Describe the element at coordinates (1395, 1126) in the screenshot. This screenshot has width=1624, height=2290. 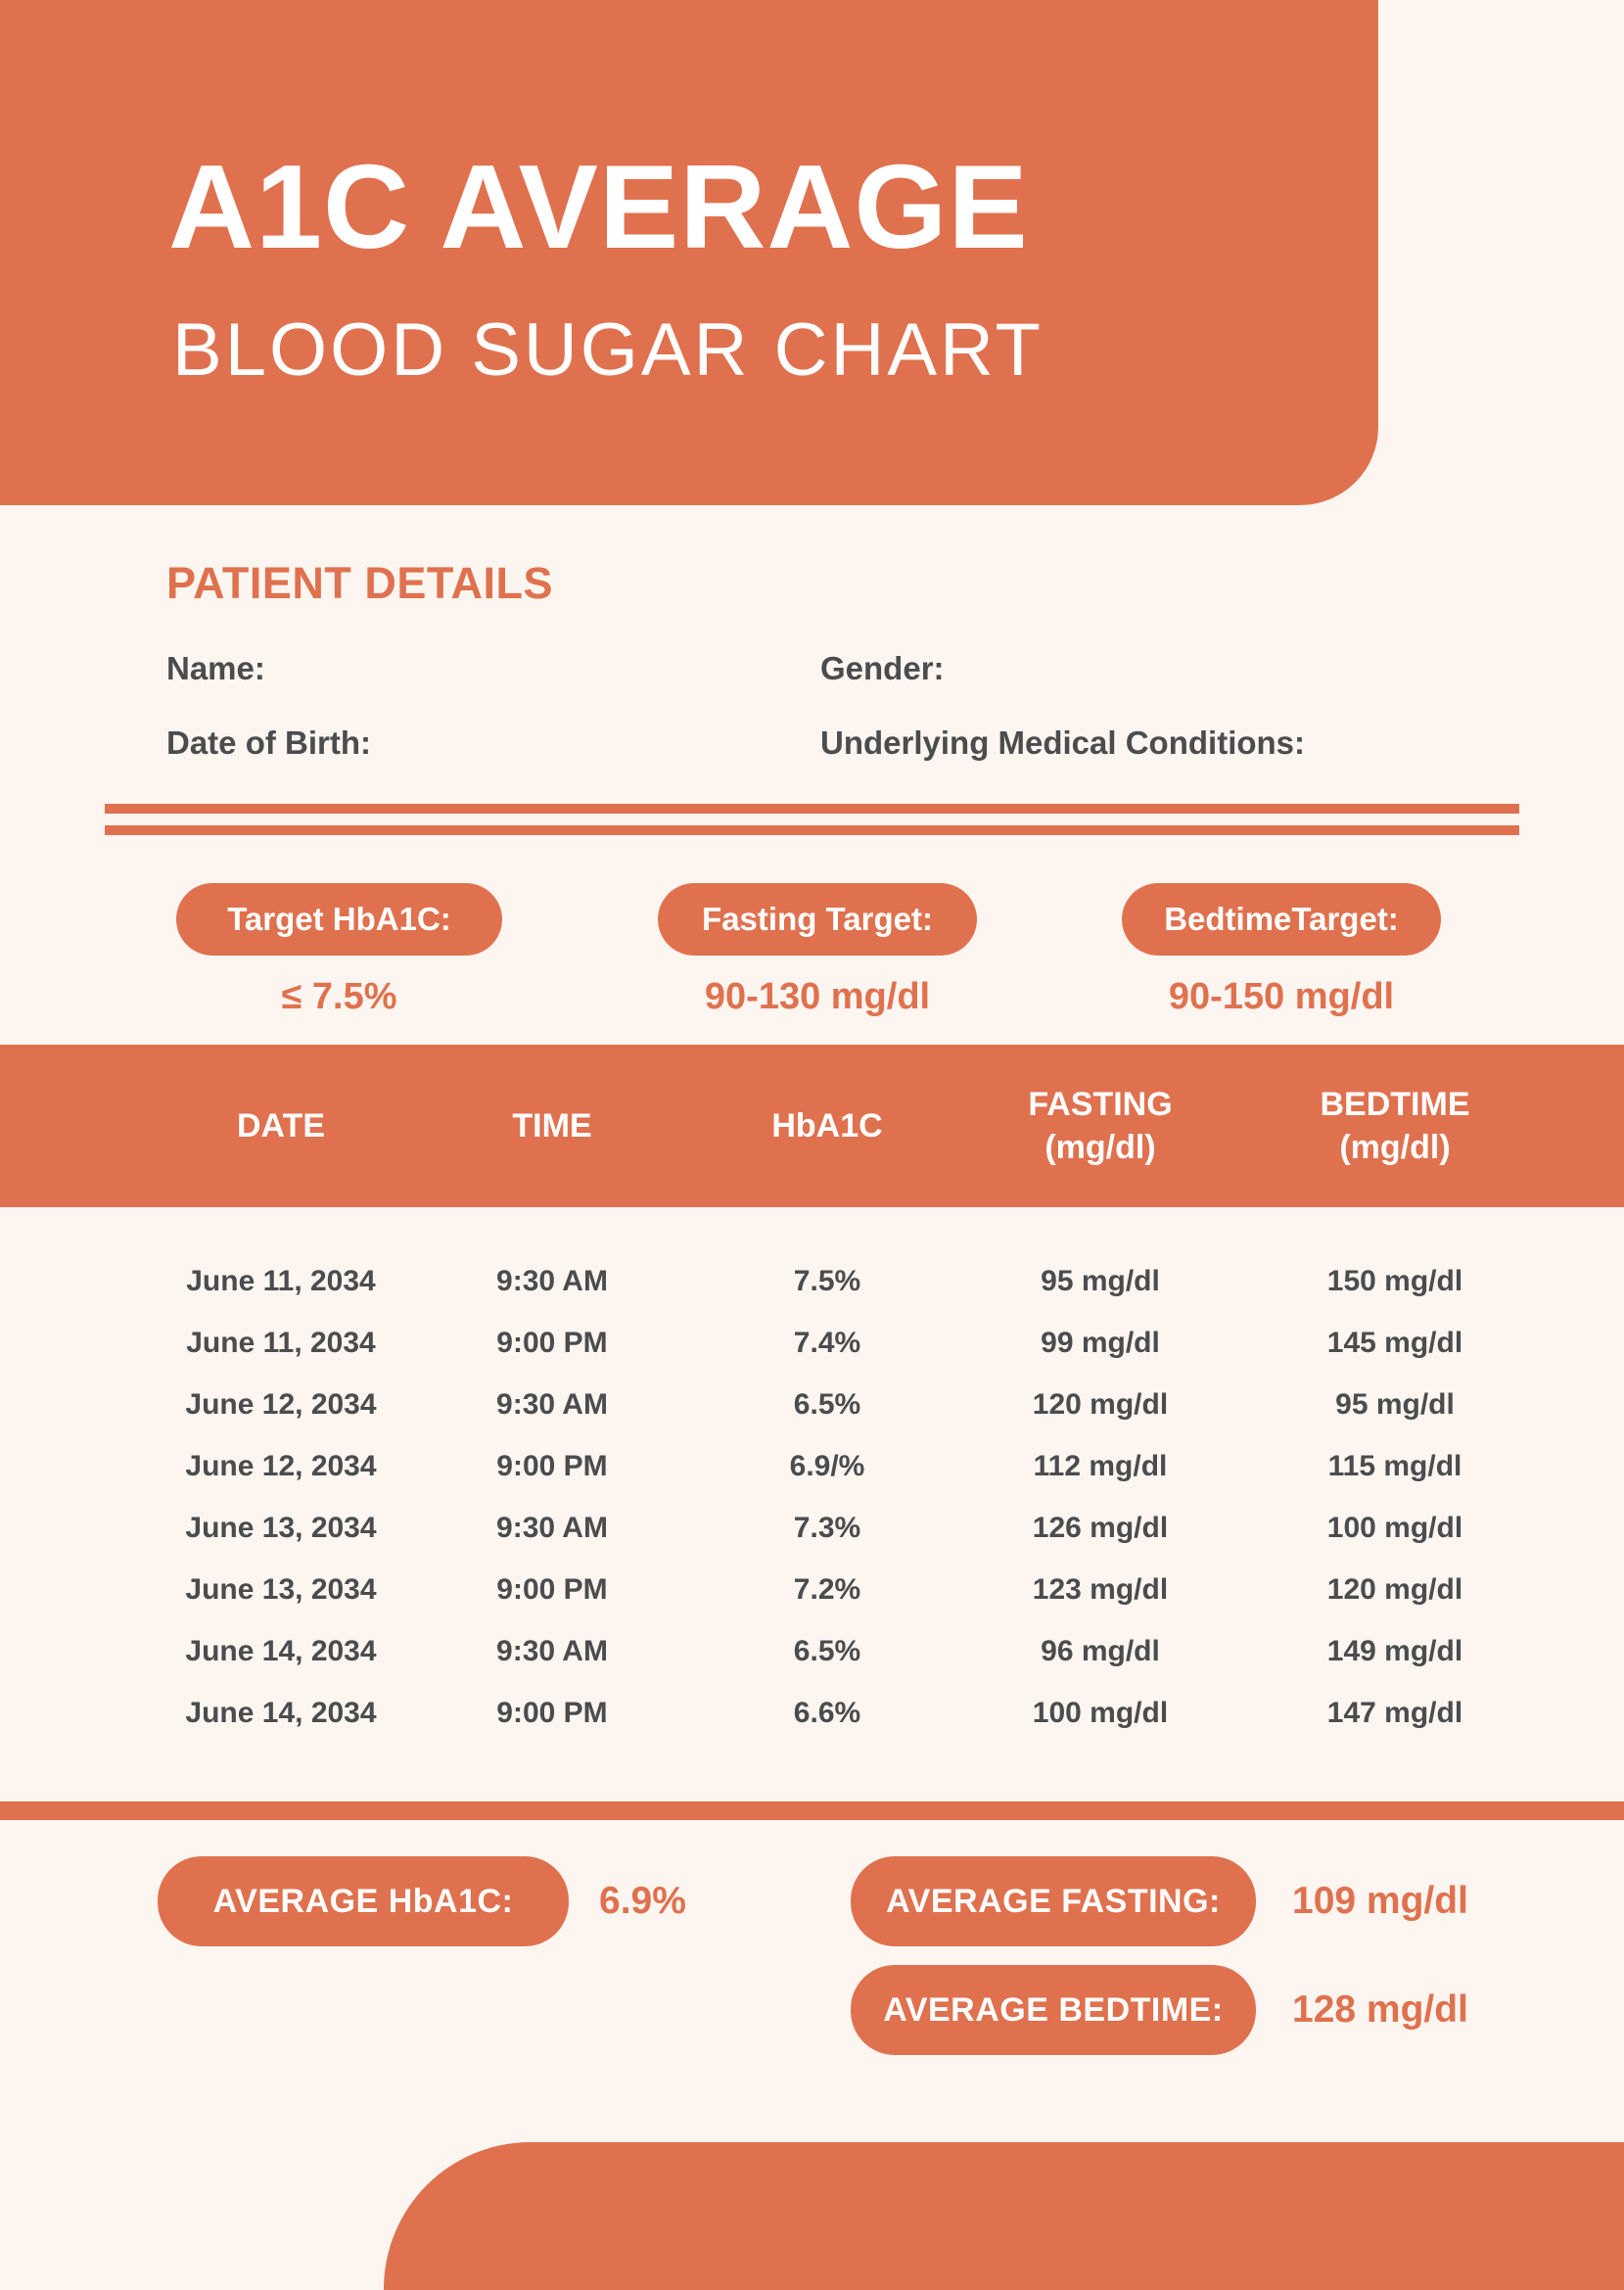
I see `column-header-bedtime: BEDTIME (mg/dl)` at that location.